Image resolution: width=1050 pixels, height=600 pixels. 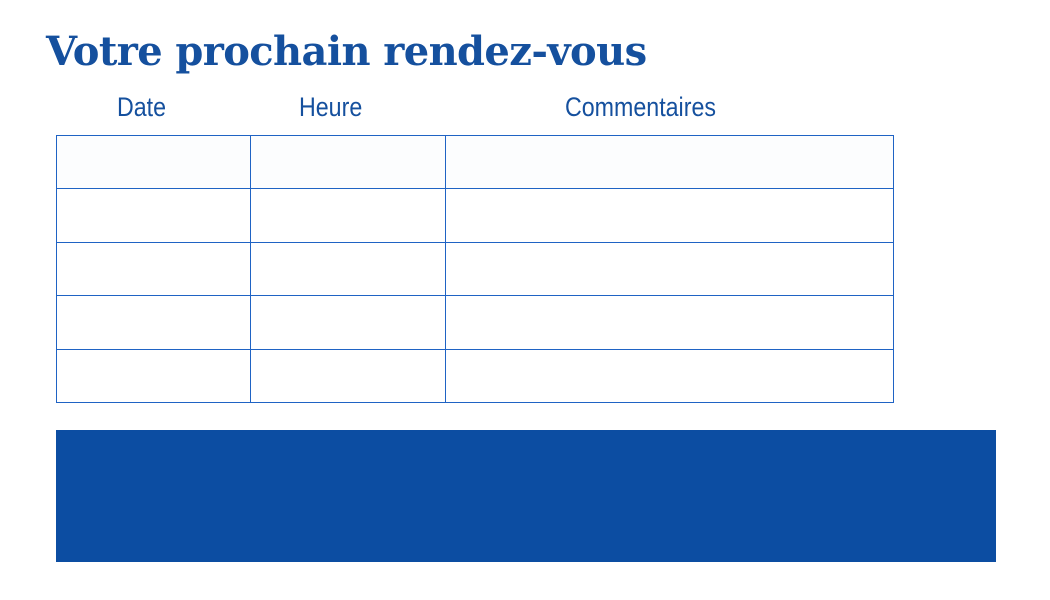 I want to click on column-header-heure: Heure, so click(x=331, y=107).